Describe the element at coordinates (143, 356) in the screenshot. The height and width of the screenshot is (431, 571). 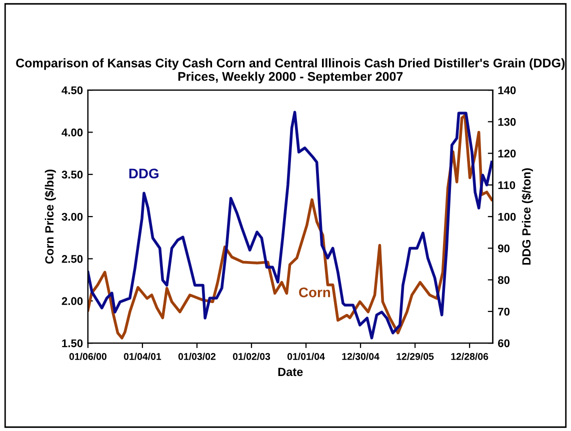
I see `x-tick-label: 01/04/01` at that location.